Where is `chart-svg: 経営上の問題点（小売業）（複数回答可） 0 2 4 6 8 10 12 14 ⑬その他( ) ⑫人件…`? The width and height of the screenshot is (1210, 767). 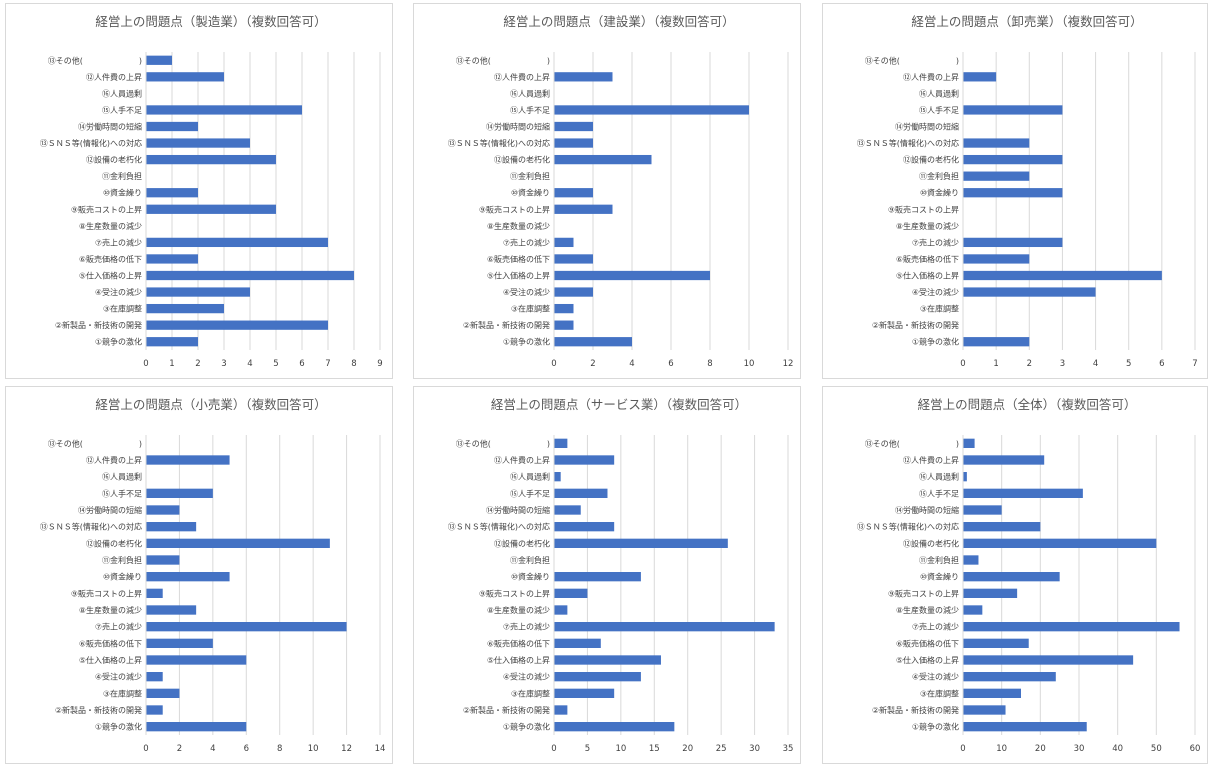 chart-svg: 経営上の問題点（小売業）（複数回答可） 0 2 4 6 8 10 12 14 ⑬その他( ) ⑫人件… is located at coordinates (213, 575).